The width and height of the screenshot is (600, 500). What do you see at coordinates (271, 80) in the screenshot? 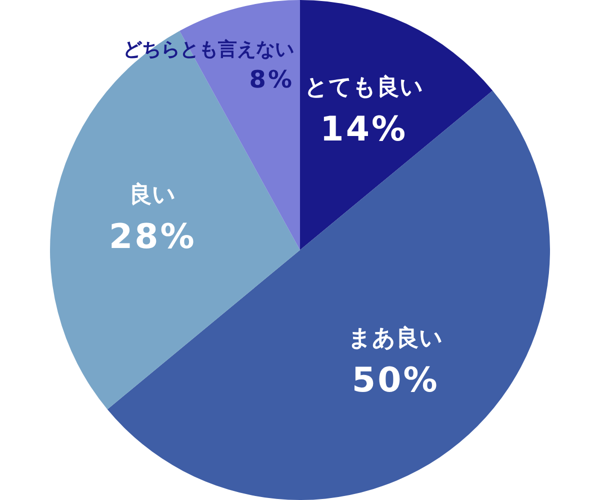
I see `data-label: 8%` at bounding box center [271, 80].